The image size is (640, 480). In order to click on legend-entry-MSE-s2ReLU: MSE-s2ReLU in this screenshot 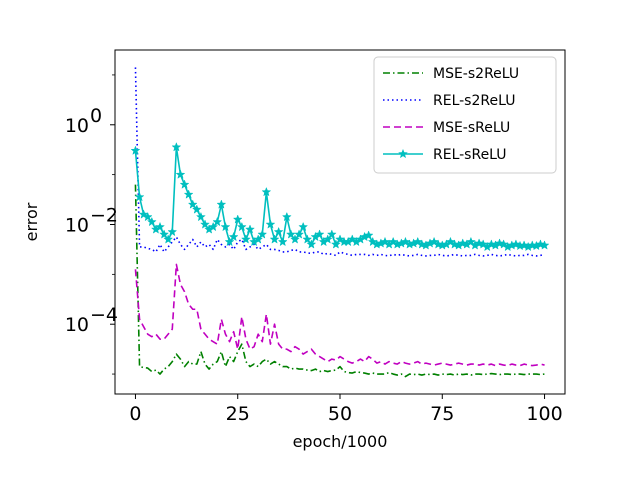, I will do `click(451, 74)`.